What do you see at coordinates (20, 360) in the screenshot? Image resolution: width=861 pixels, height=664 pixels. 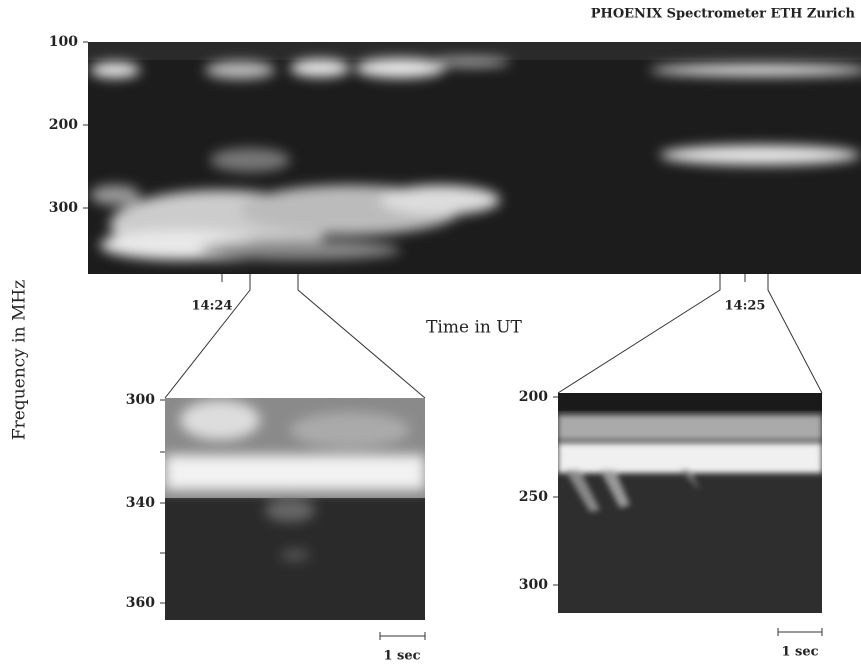 I see `y-label: Frequency in MHz` at bounding box center [20, 360].